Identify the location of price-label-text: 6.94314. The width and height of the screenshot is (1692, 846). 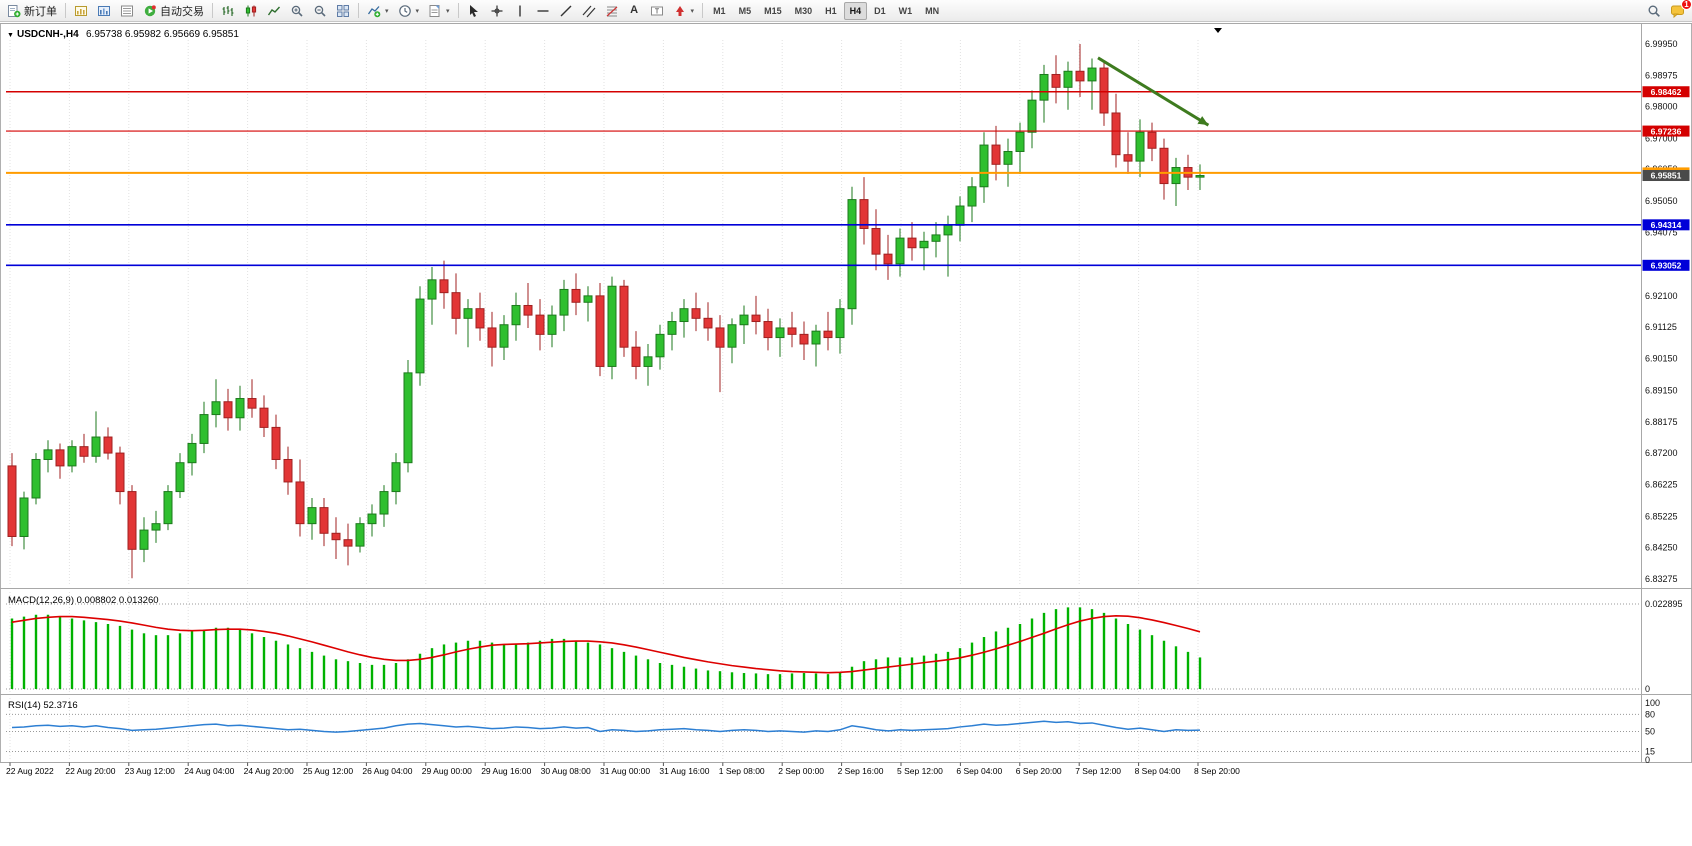
(1666, 225).